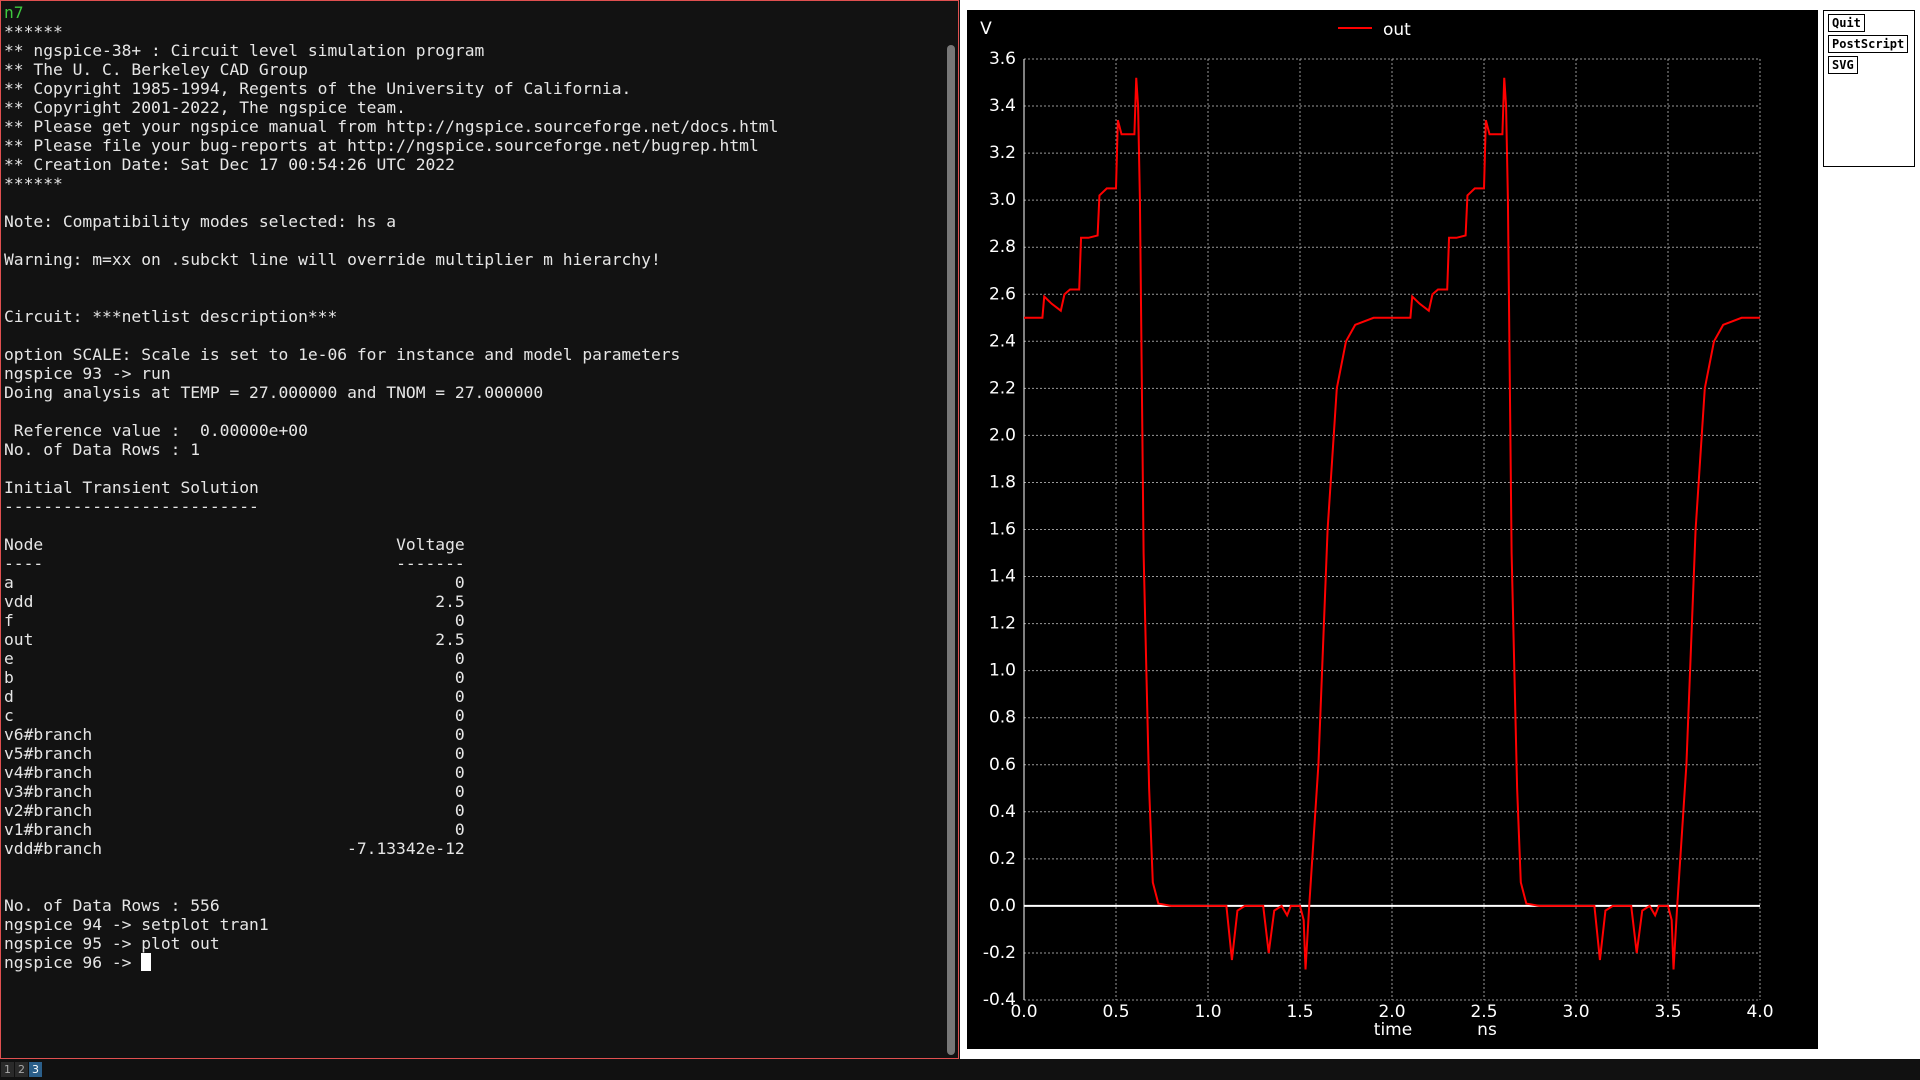 The width and height of the screenshot is (1920, 1080). I want to click on x-axis-unit: ns, so click(1487, 1030).